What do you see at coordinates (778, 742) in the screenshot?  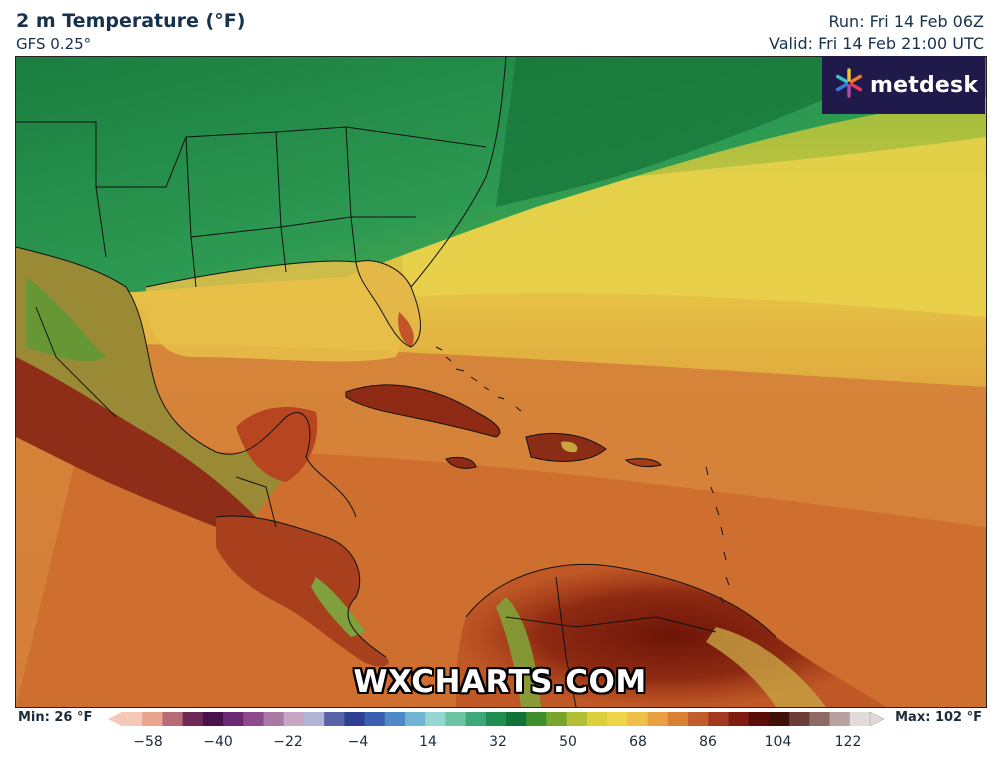 I see `colorbar-tick-label: 104` at bounding box center [778, 742].